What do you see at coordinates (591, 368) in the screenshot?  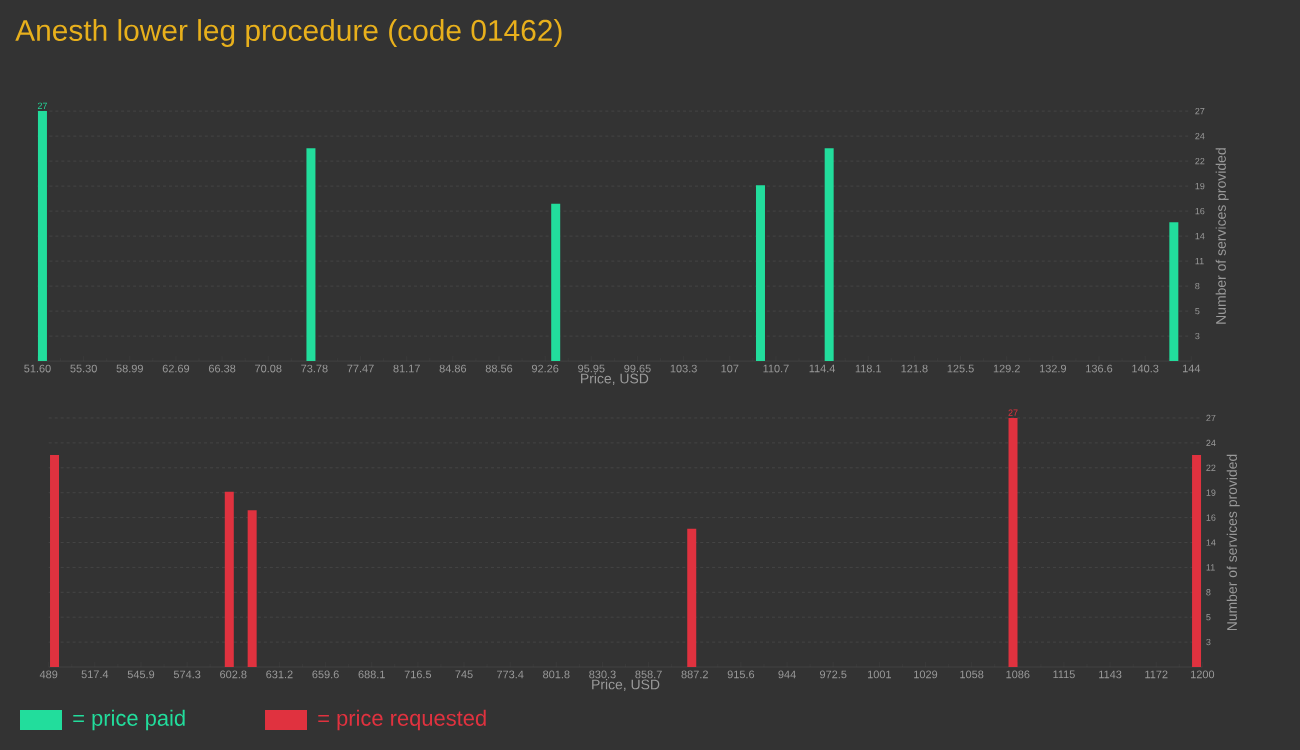 I see `x-tick-label: 95.95` at bounding box center [591, 368].